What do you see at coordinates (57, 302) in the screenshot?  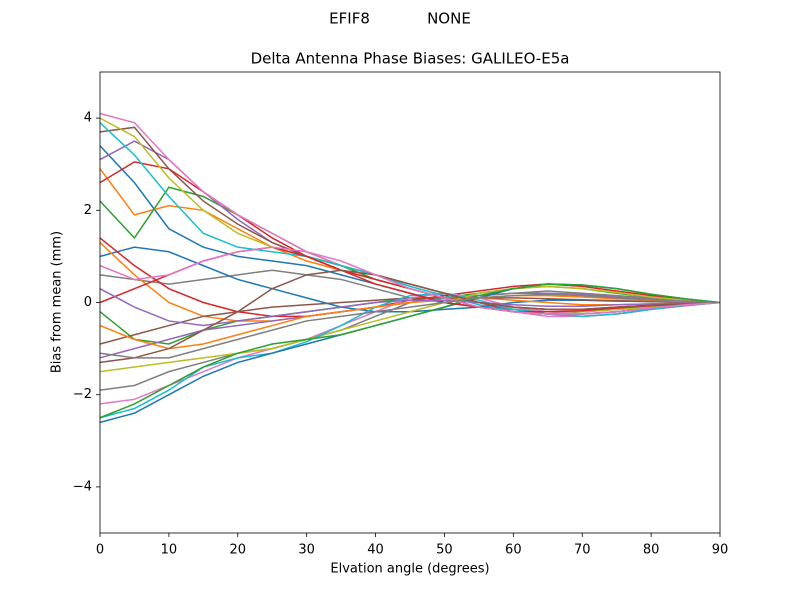 I see `y-axis-label: Bias from mean (mm)` at bounding box center [57, 302].